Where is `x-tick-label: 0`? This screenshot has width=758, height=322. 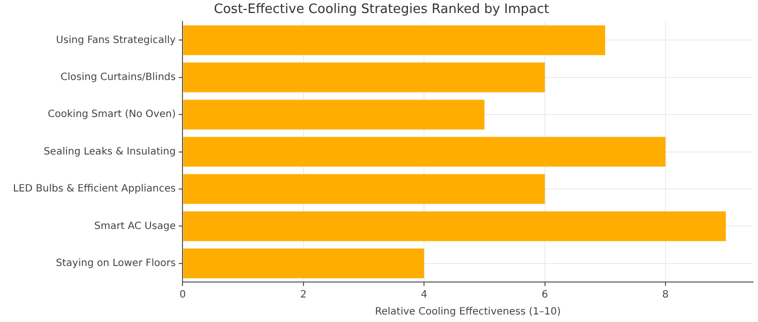 x-tick-label: 0 is located at coordinates (183, 295).